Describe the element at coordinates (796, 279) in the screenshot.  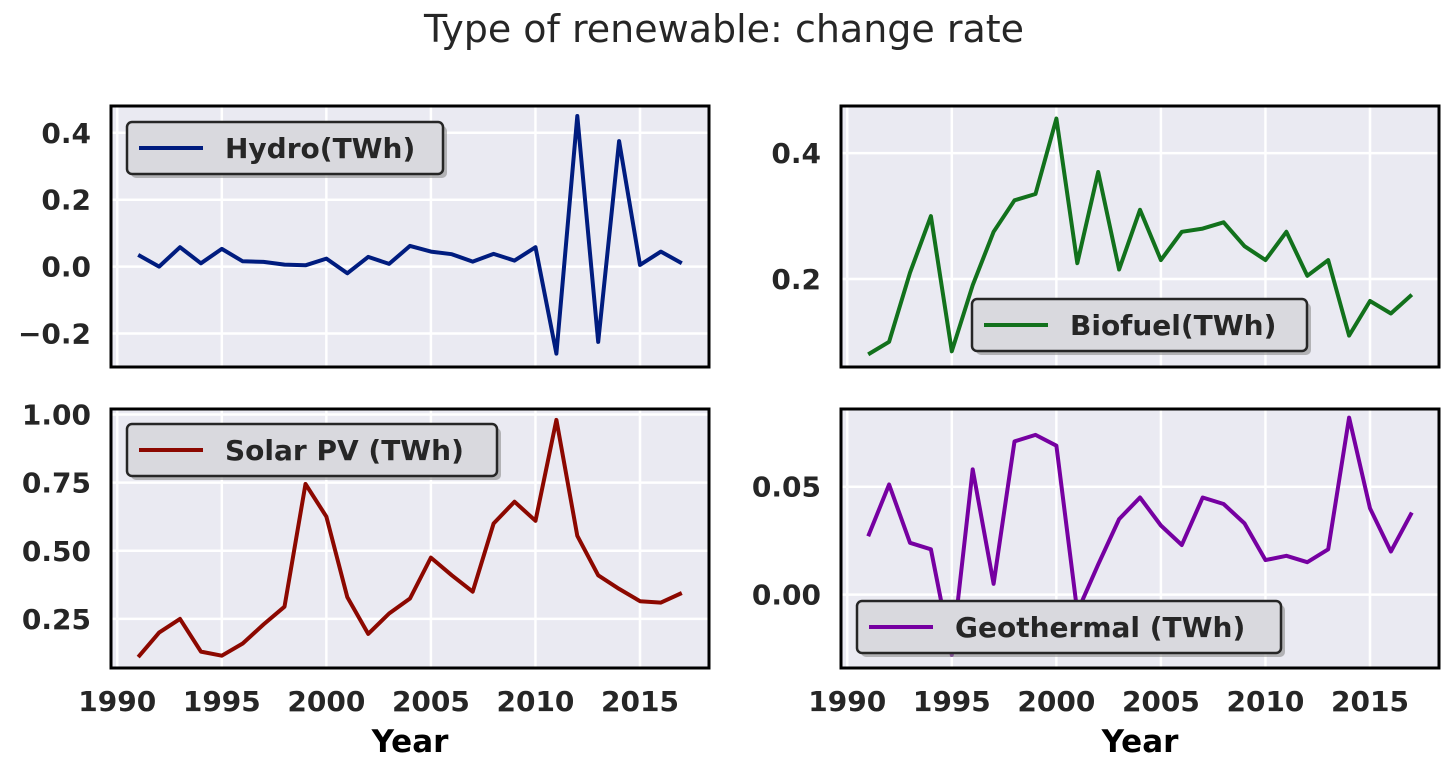
I see `biofuel-y-tick-label: 0.2` at that location.